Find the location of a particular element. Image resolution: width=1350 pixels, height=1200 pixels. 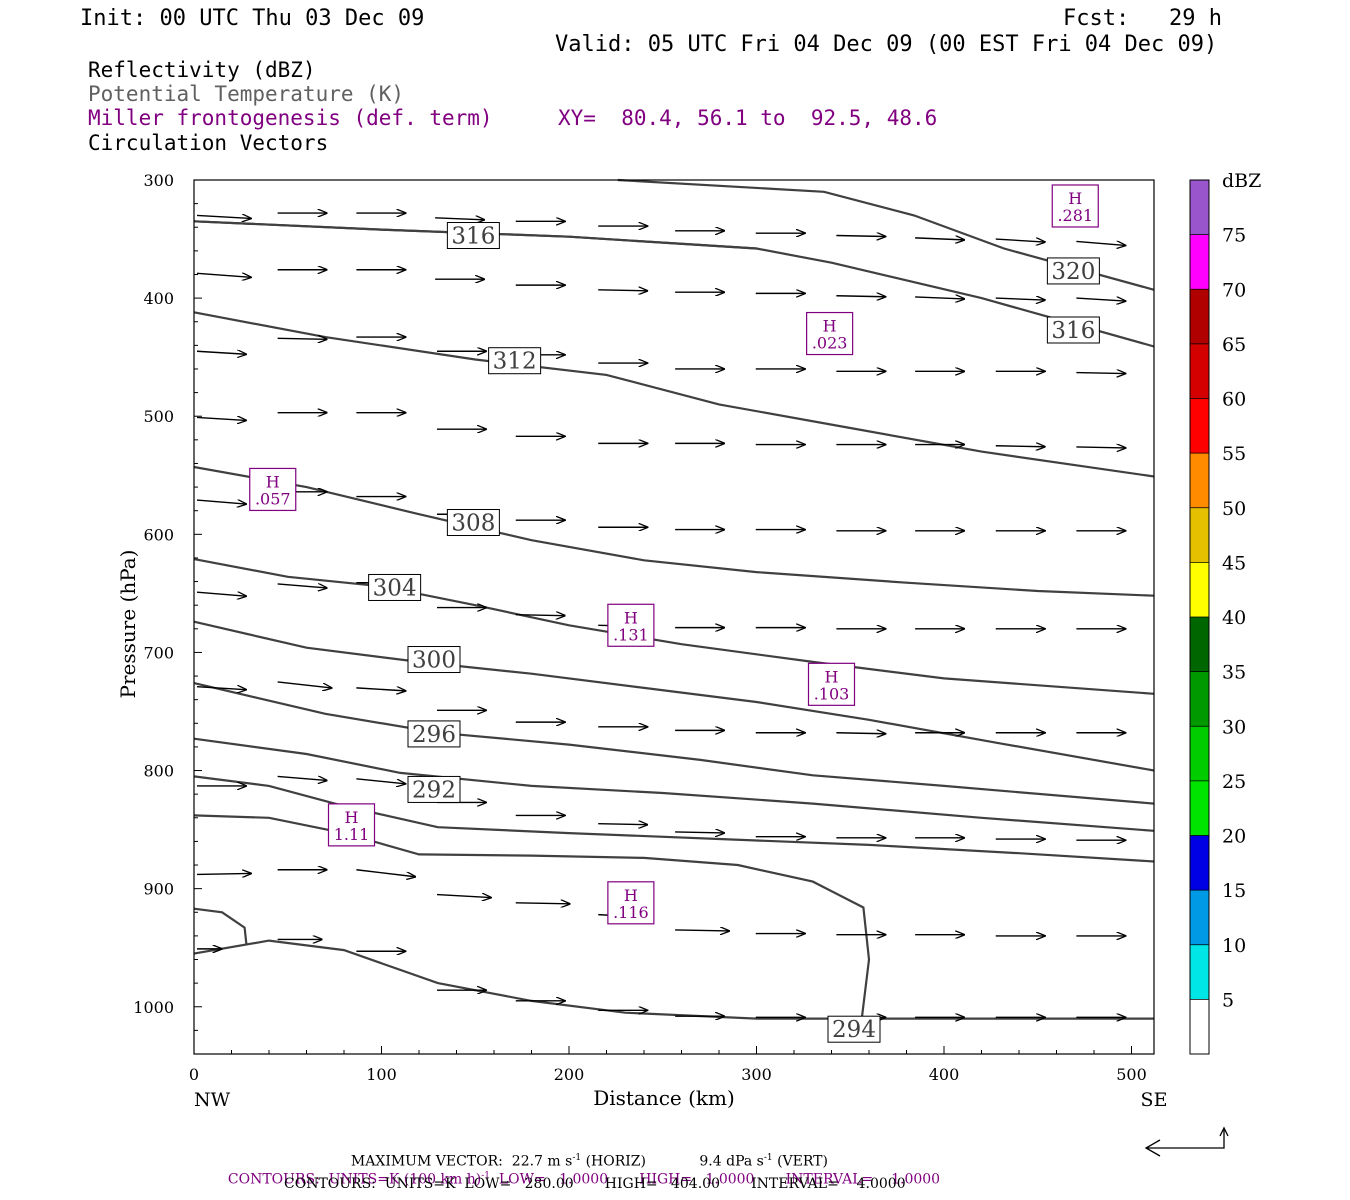

fronto-max-value: .131 is located at coordinates (631, 634).